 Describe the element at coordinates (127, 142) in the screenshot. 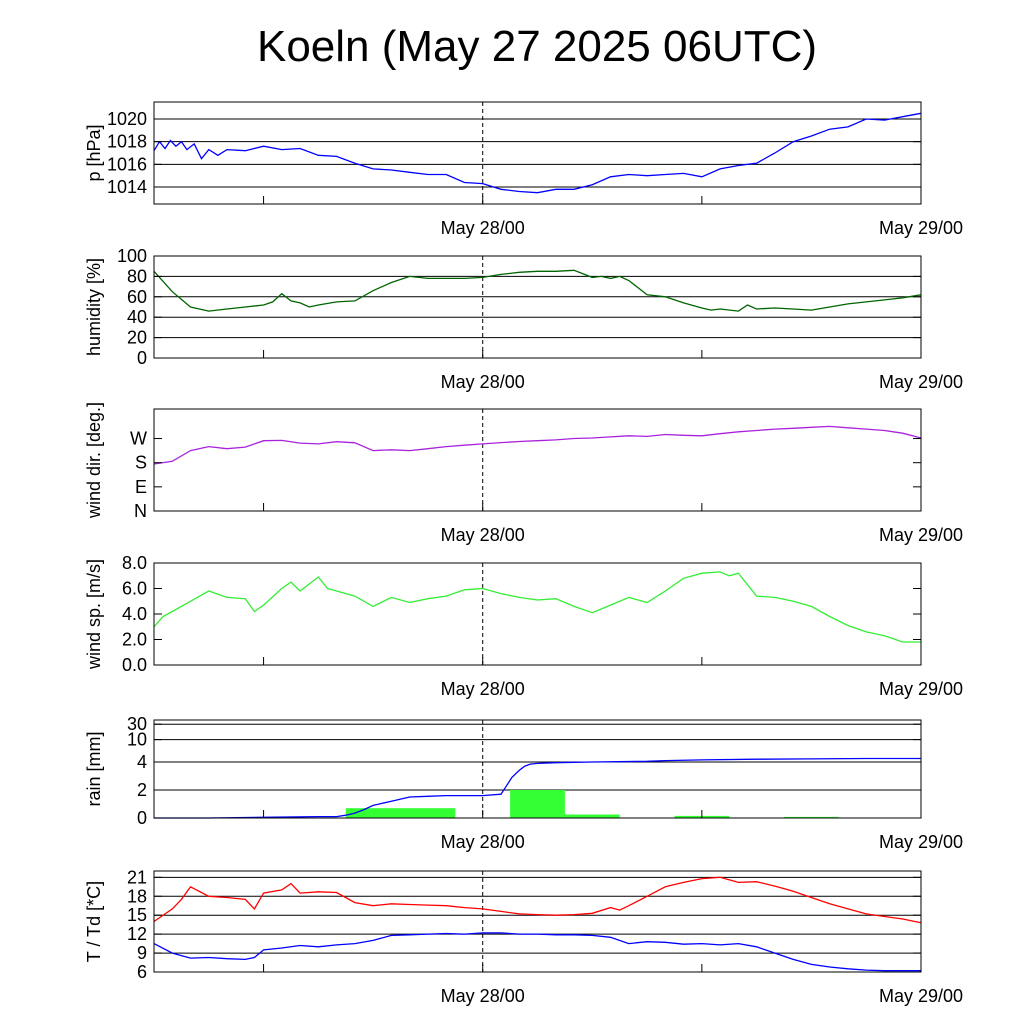

I see `y-tick-label: 1018` at that location.